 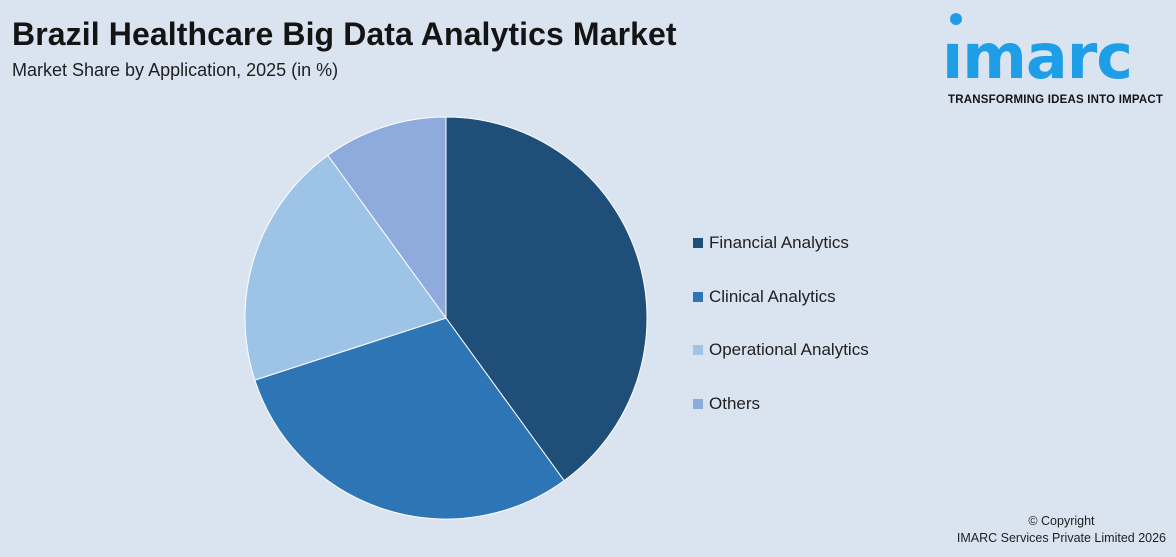 I want to click on logo-wordmark: ımarc, so click(x=1037, y=56).